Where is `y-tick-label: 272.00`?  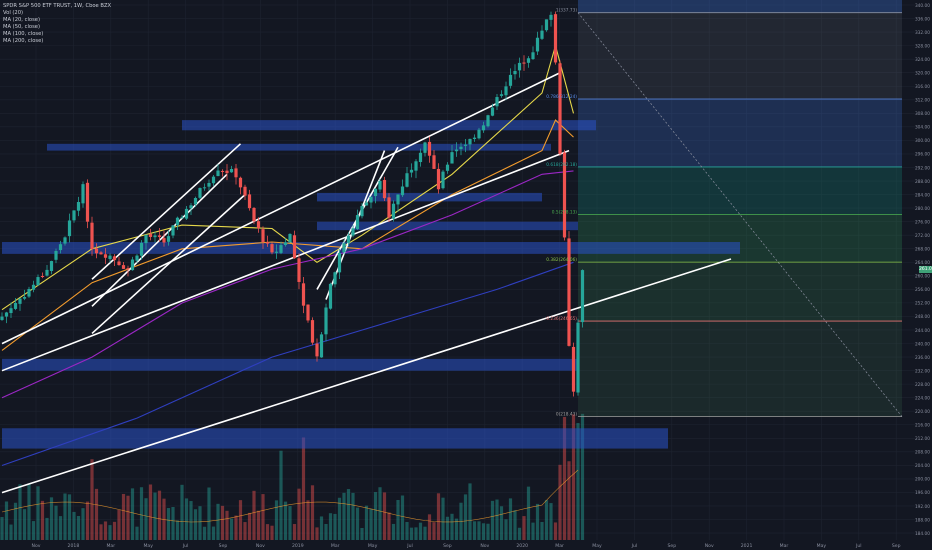
y-tick-label: 272.00 is located at coordinates (922, 236).